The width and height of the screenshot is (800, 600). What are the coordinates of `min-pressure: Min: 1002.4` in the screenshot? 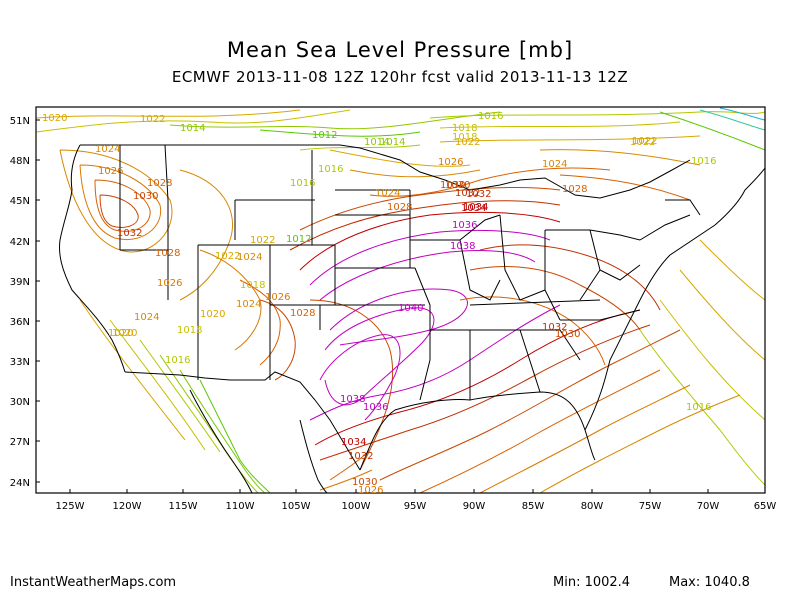 It's located at (592, 582).